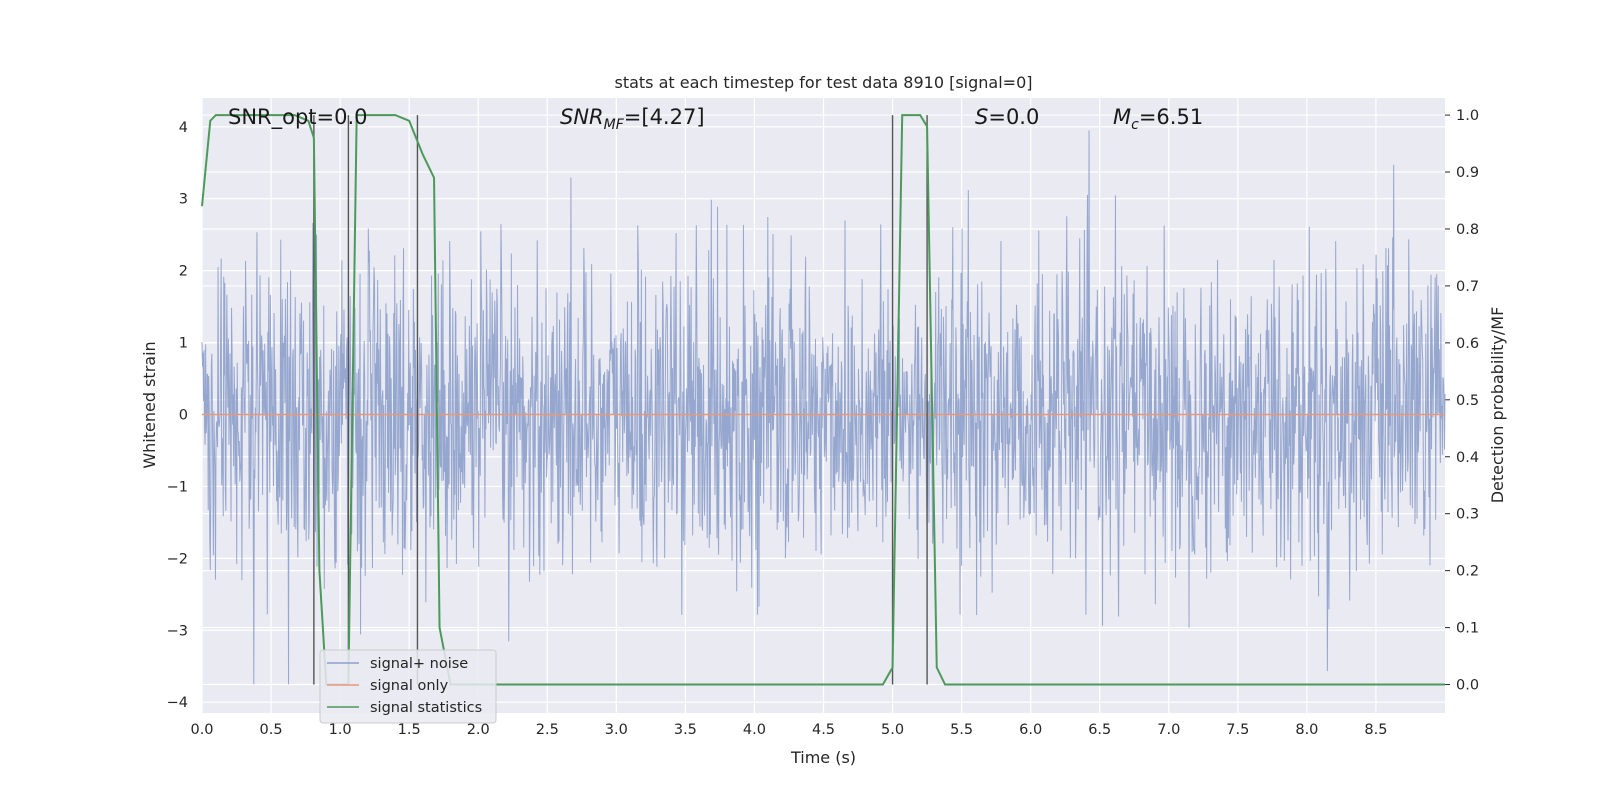 The width and height of the screenshot is (1600, 804). What do you see at coordinates (1135, 125) in the screenshot?
I see `annotation-mc-sub: c` at bounding box center [1135, 125].